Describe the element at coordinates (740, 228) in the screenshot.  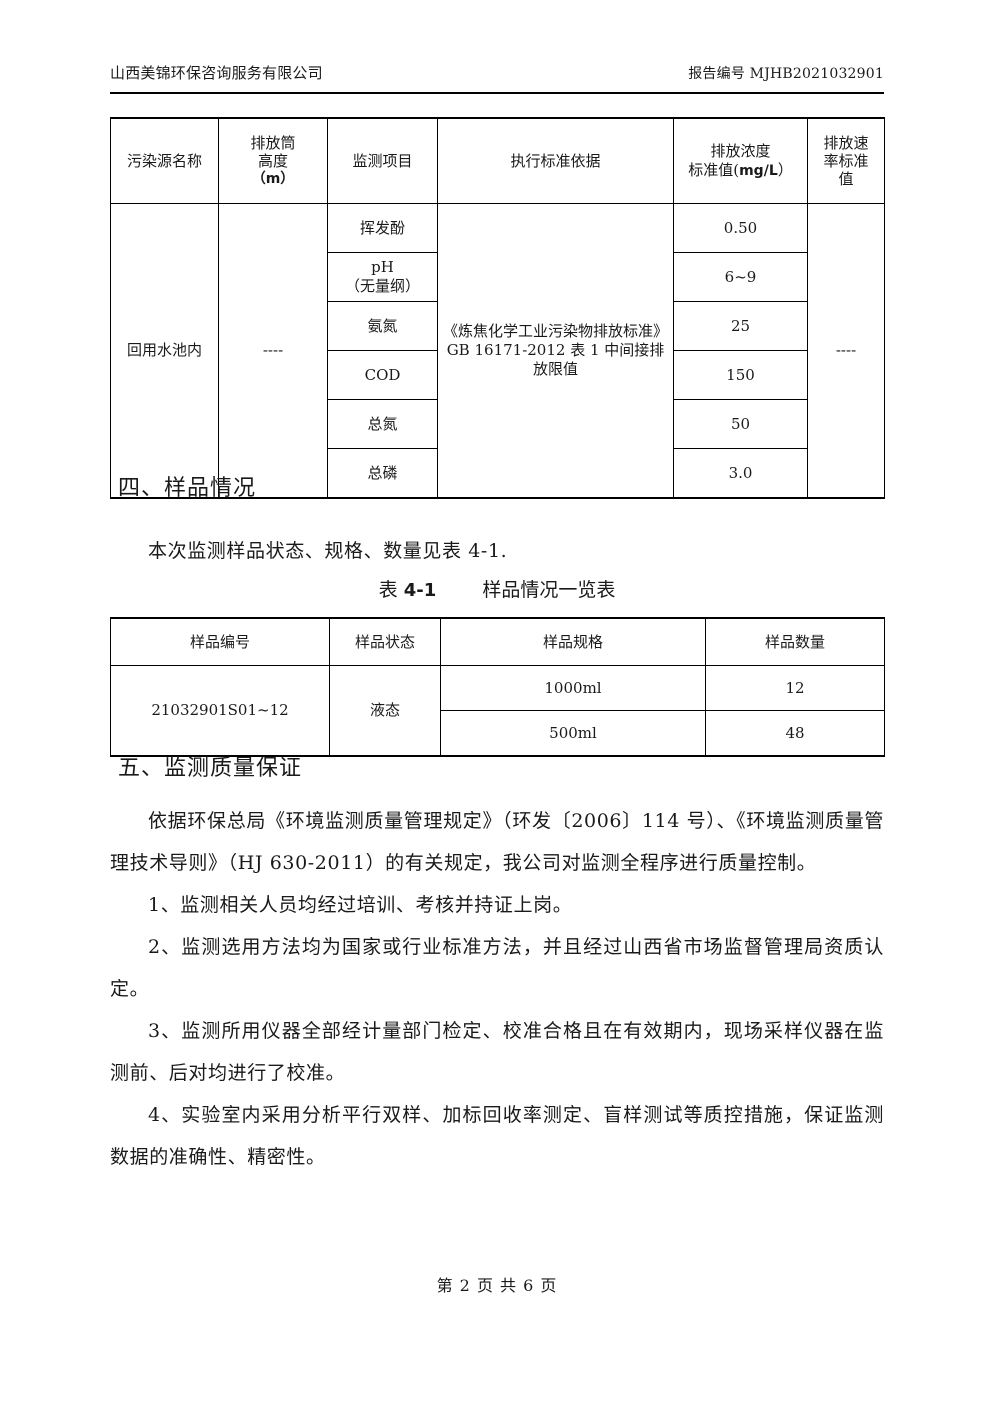
I see `cell-concentration-limit: 0.50` at that location.